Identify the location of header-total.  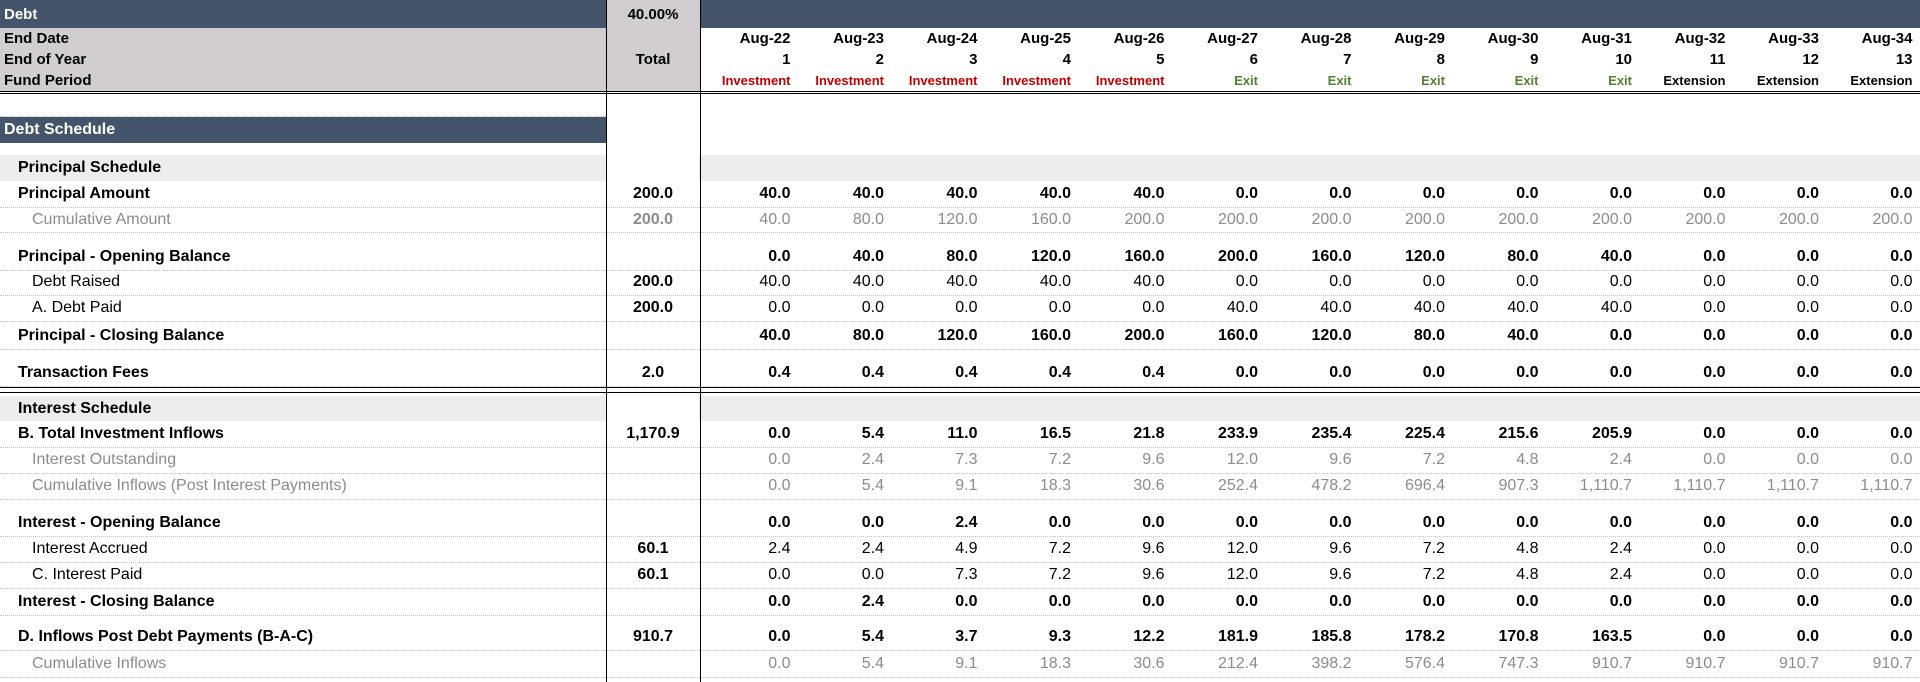
(653, 80).